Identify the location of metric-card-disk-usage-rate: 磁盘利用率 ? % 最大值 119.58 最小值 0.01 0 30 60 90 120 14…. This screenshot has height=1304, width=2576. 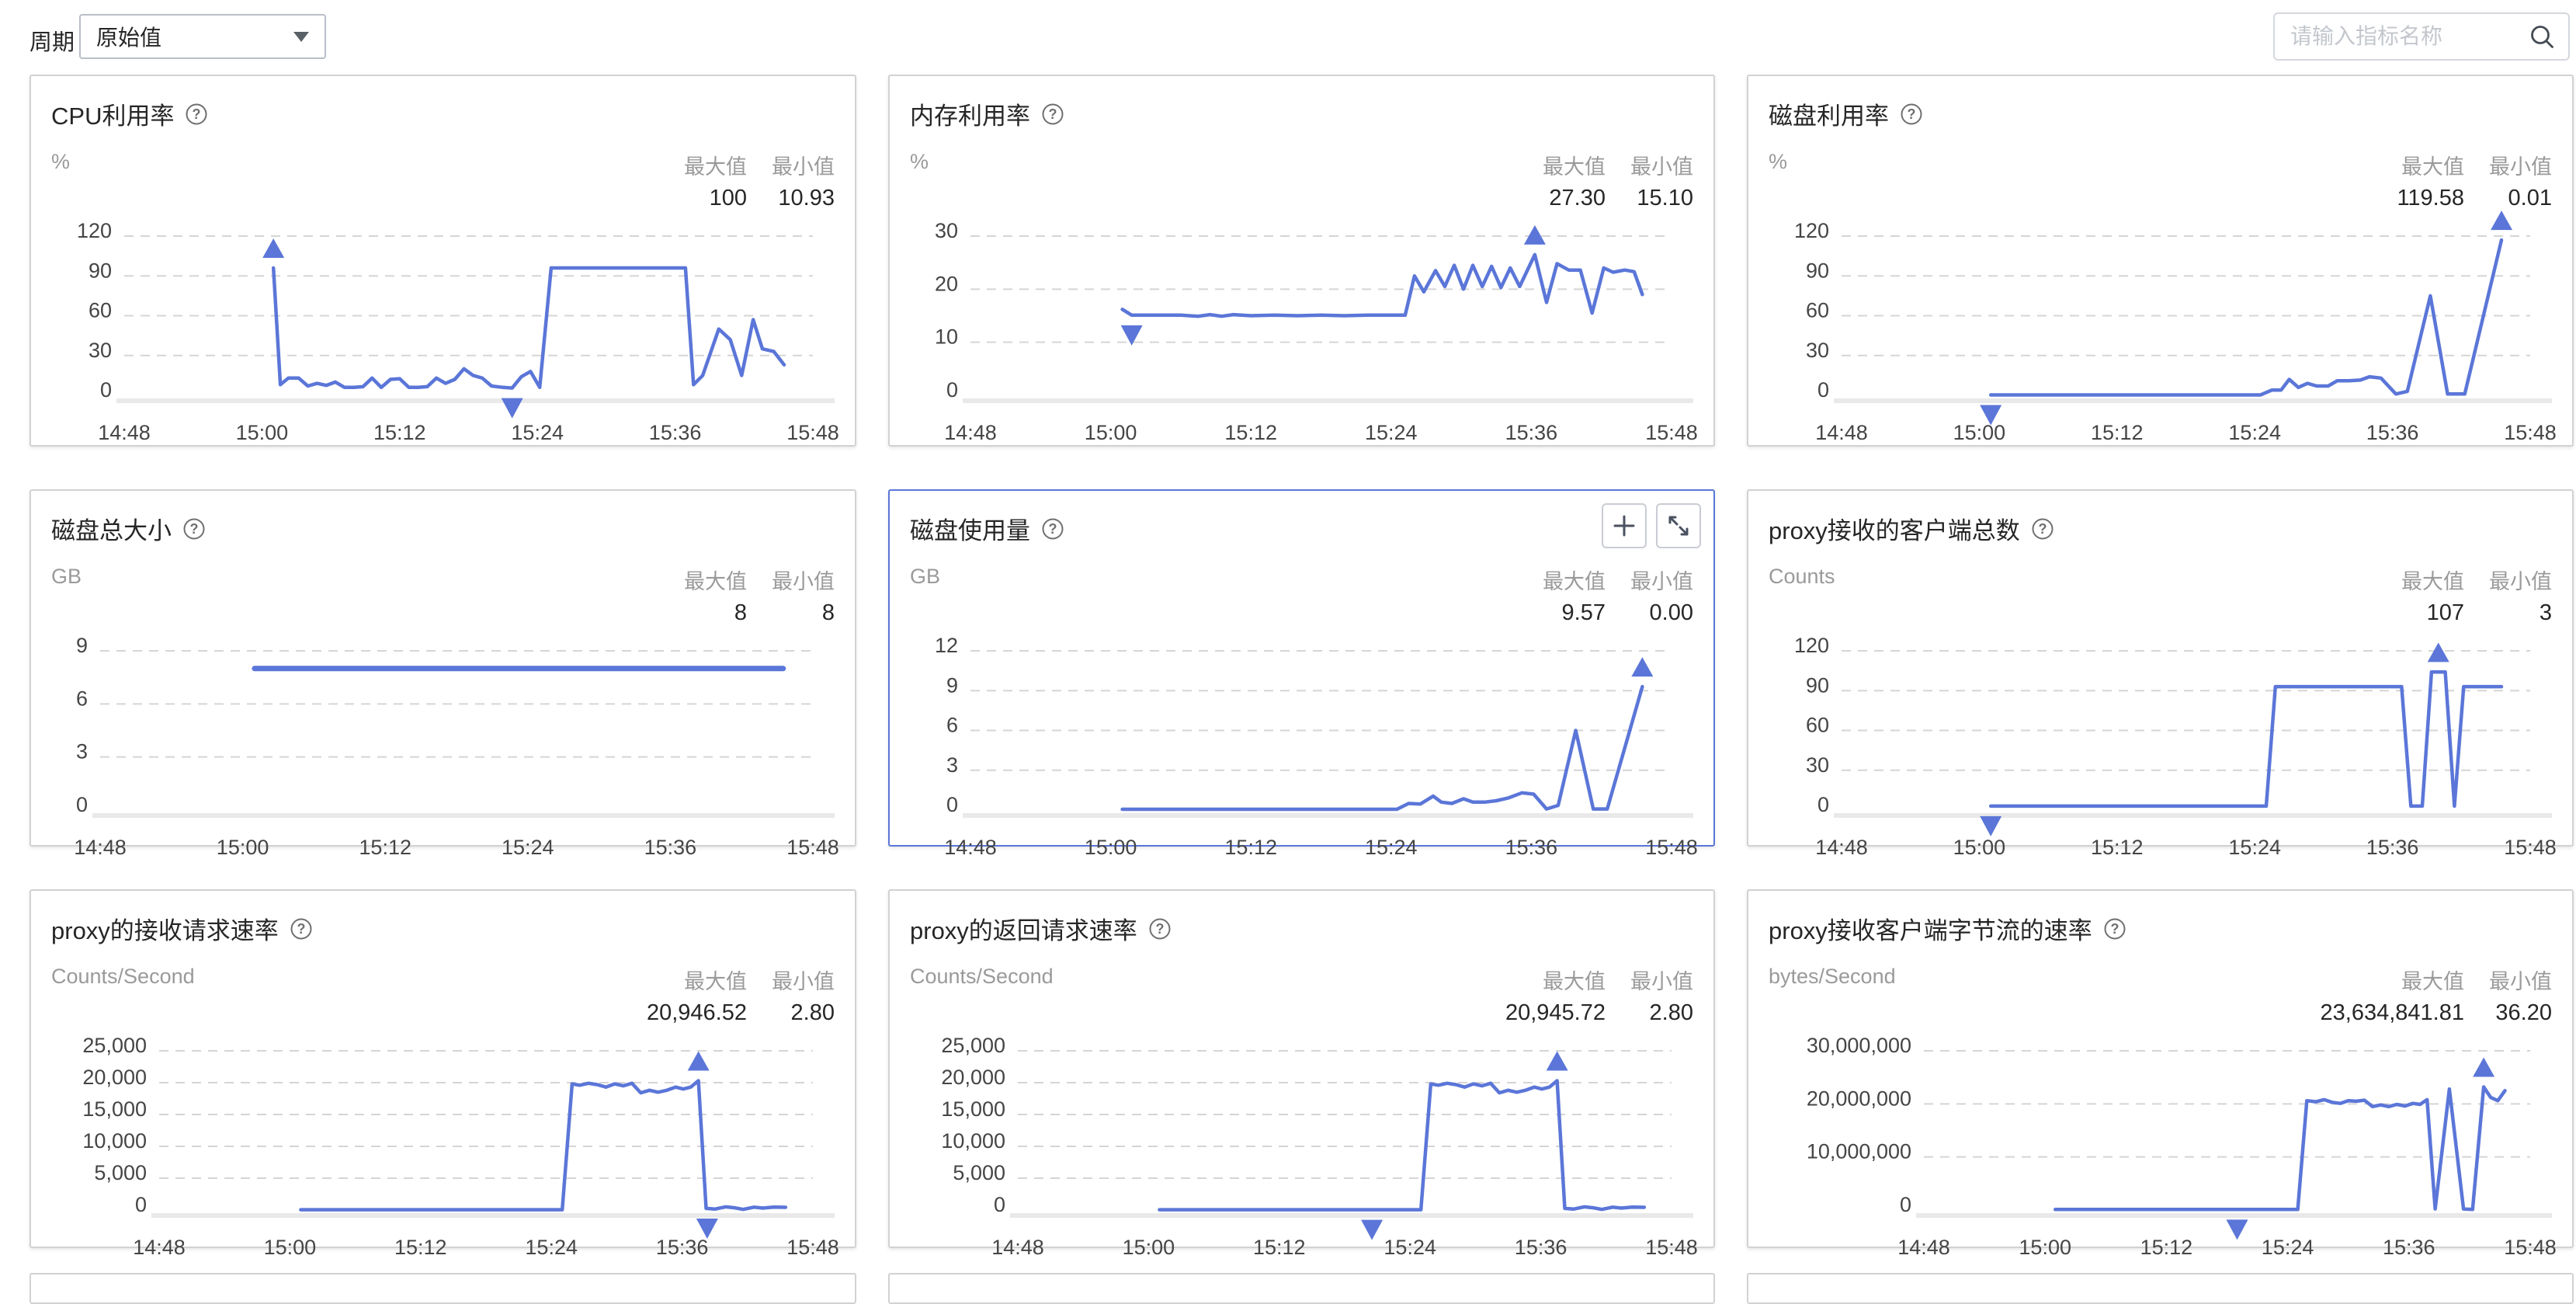
(2160, 261).